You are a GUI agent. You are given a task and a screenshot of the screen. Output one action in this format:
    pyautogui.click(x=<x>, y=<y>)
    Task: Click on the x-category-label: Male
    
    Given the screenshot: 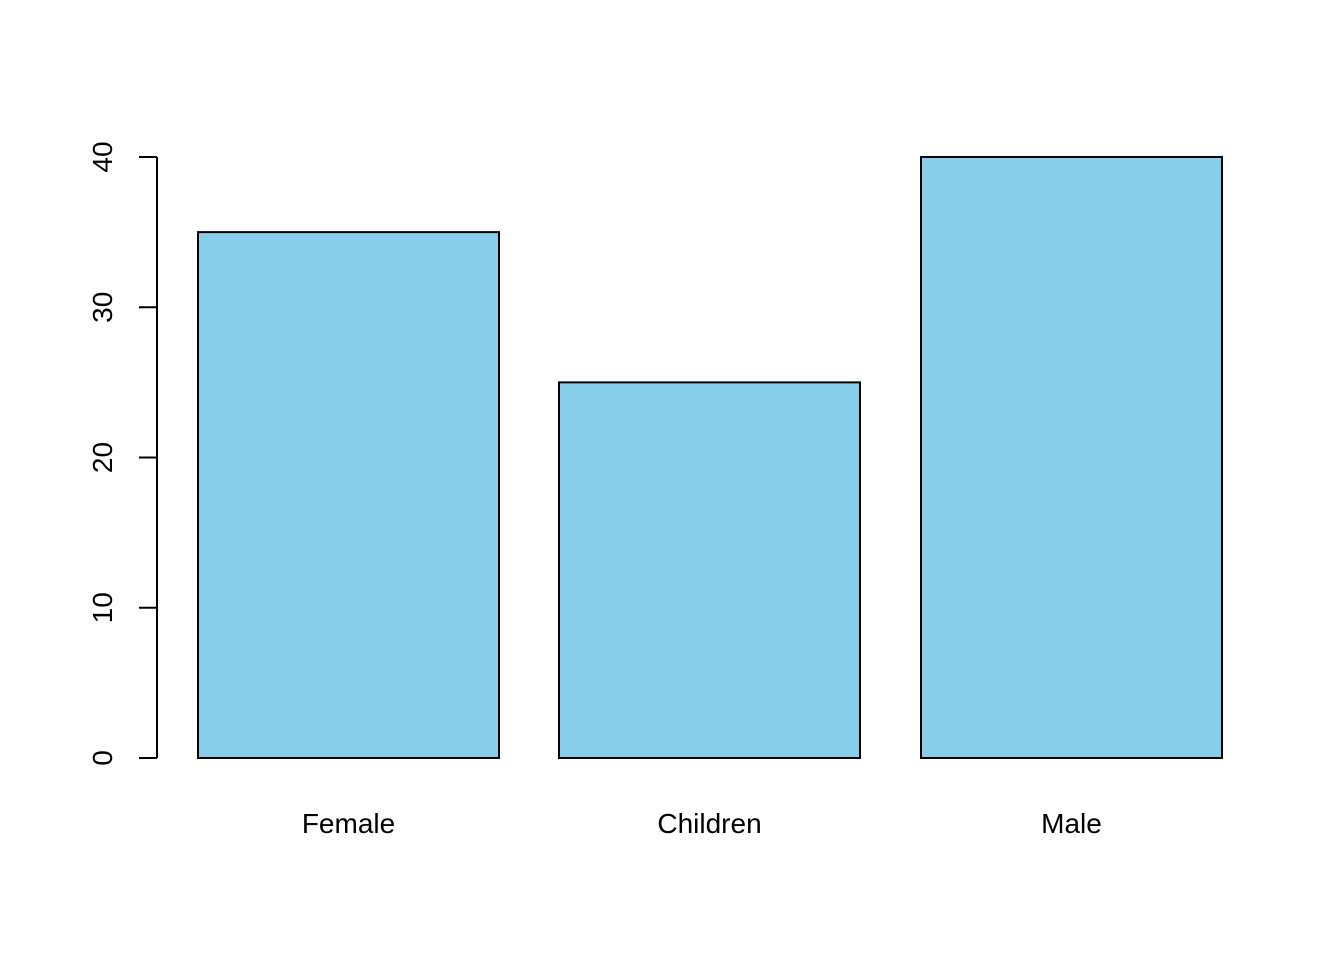 What is the action you would take?
    pyautogui.click(x=1071, y=823)
    